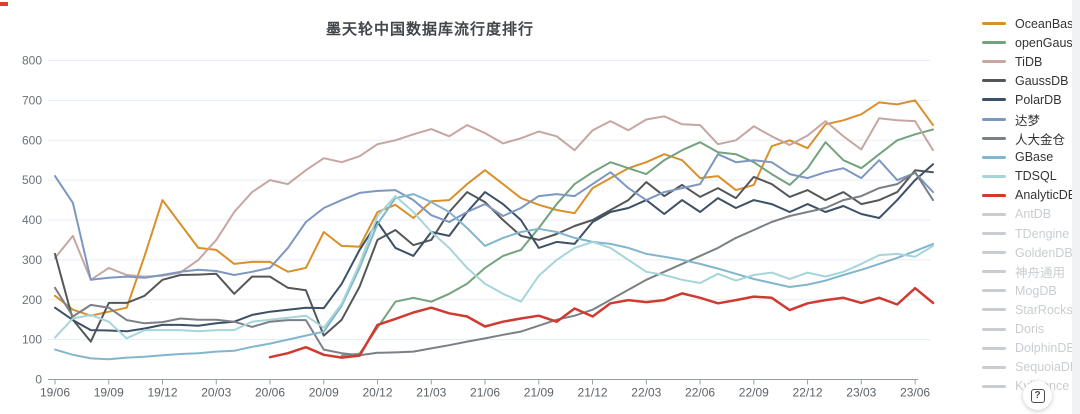 This screenshot has width=1080, height=414. I want to click on y-axis-label: 500, so click(32, 180).